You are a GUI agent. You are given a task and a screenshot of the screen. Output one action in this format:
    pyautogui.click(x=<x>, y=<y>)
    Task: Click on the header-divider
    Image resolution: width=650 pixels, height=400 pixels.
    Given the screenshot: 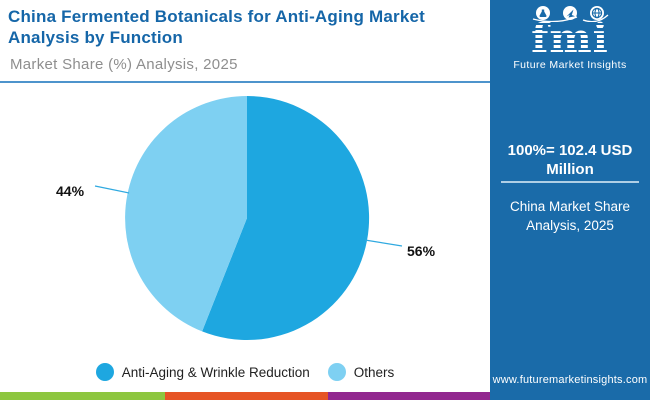 What is the action you would take?
    pyautogui.click(x=245, y=82)
    